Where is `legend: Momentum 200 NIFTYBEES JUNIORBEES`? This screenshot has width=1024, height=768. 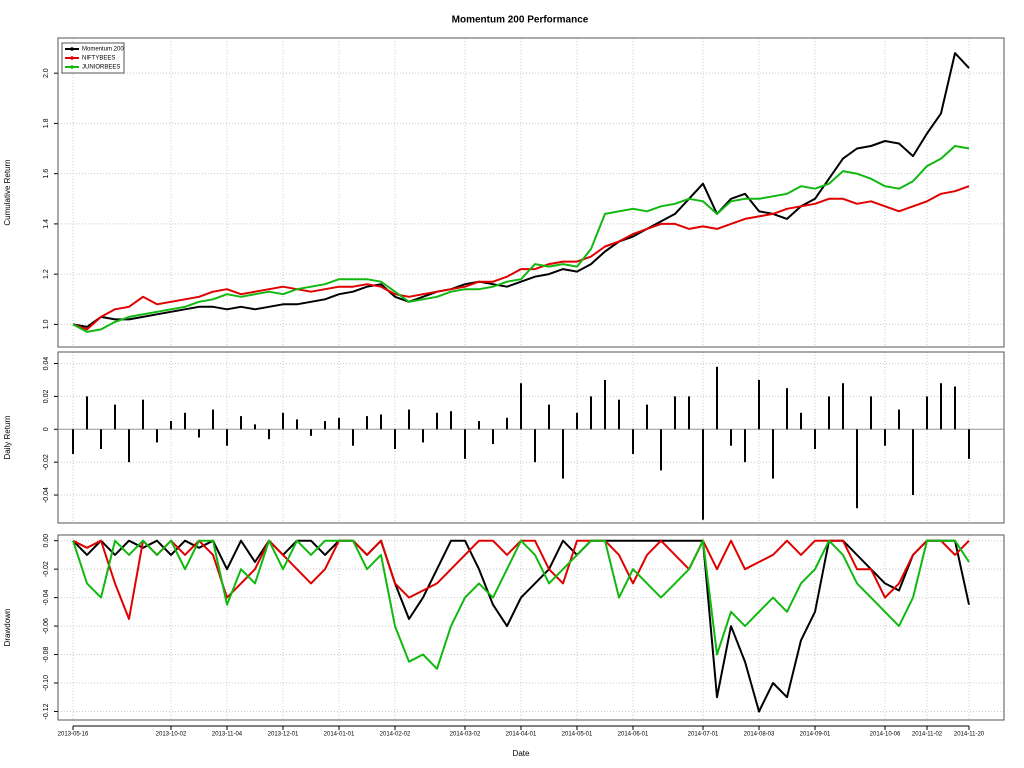
legend: Momentum 200 NIFTYBEES JUNIORBEES is located at coordinates (93, 58).